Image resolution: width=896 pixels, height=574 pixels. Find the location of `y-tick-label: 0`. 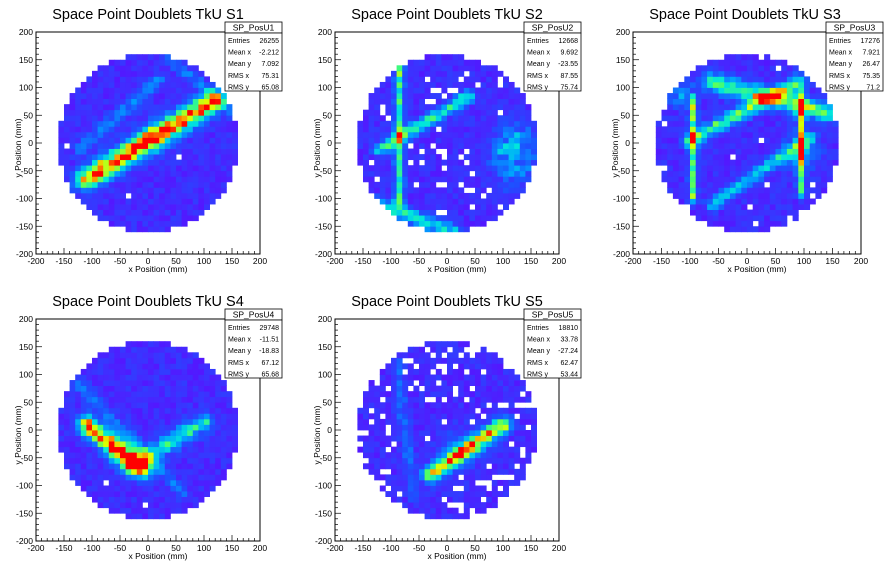

y-tick-label: 0 is located at coordinates (329, 430).